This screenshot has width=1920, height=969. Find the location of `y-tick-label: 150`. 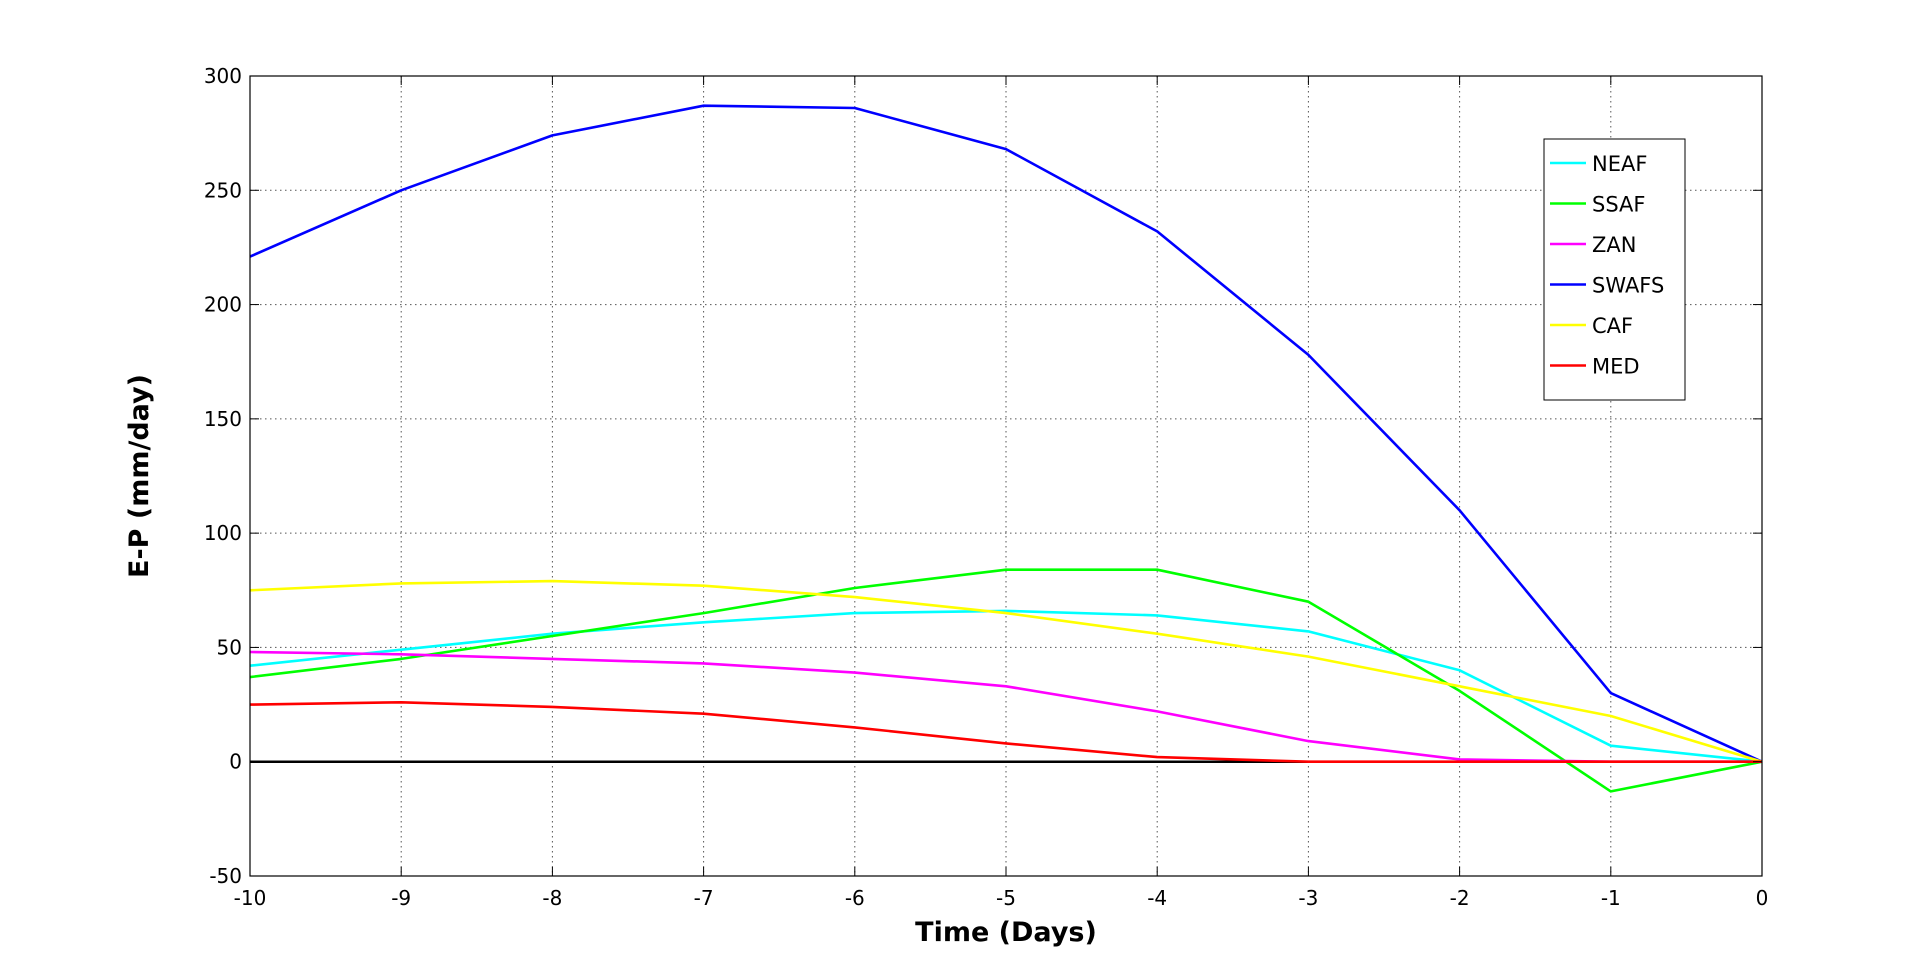

y-tick-label: 150 is located at coordinates (223, 419).